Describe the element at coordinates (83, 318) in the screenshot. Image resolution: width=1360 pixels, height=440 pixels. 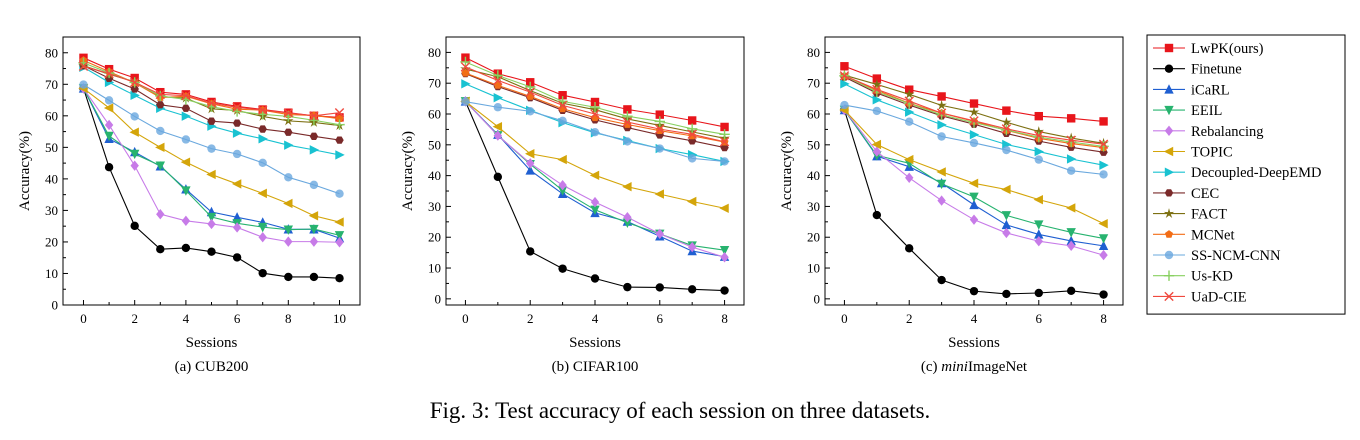
I see `x-tick-label: 0` at that location.